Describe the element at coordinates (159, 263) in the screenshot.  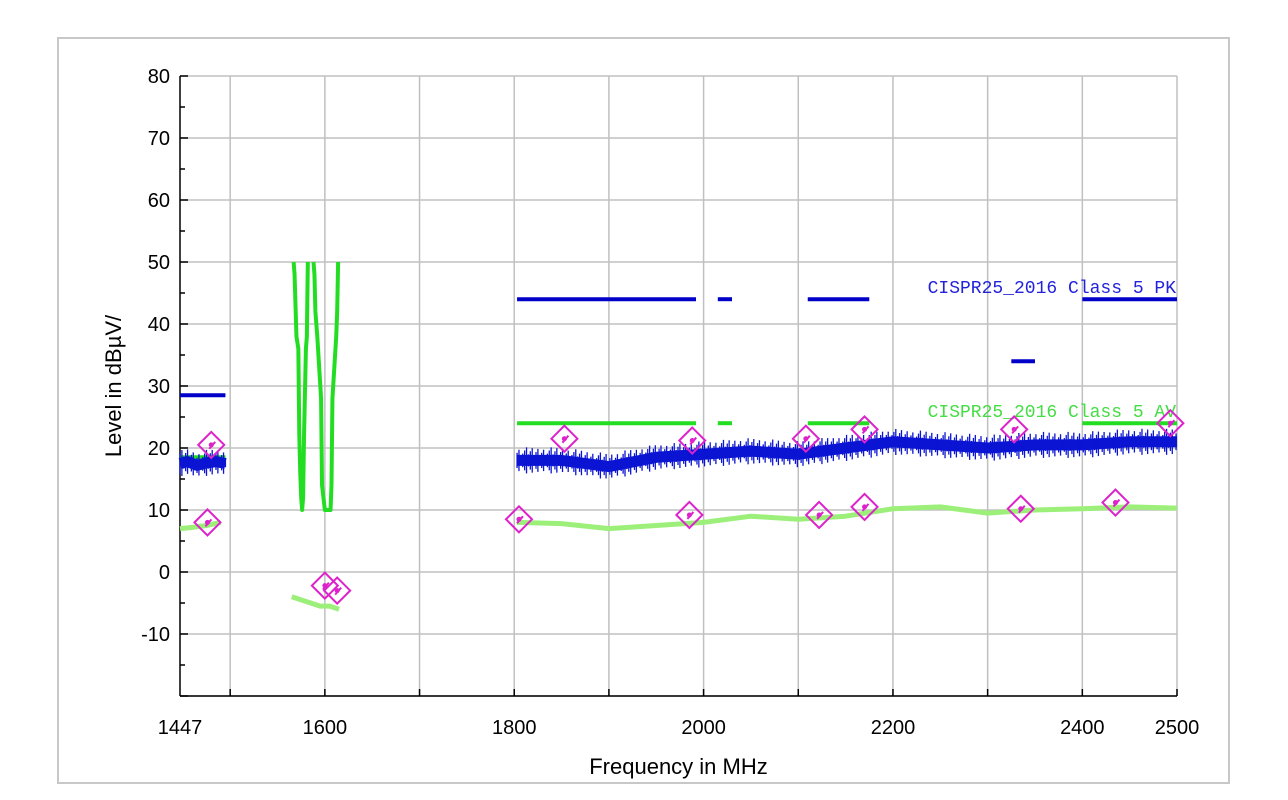
I see `y-tick-label: 50` at that location.